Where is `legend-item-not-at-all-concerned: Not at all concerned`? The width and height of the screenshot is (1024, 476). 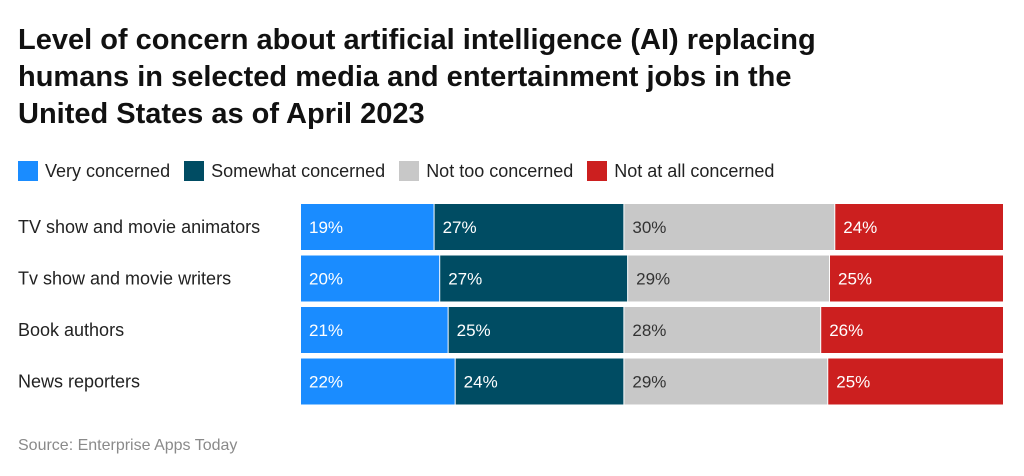 legend-item-not-at-all-concerned: Not at all concerned is located at coordinates (680, 171).